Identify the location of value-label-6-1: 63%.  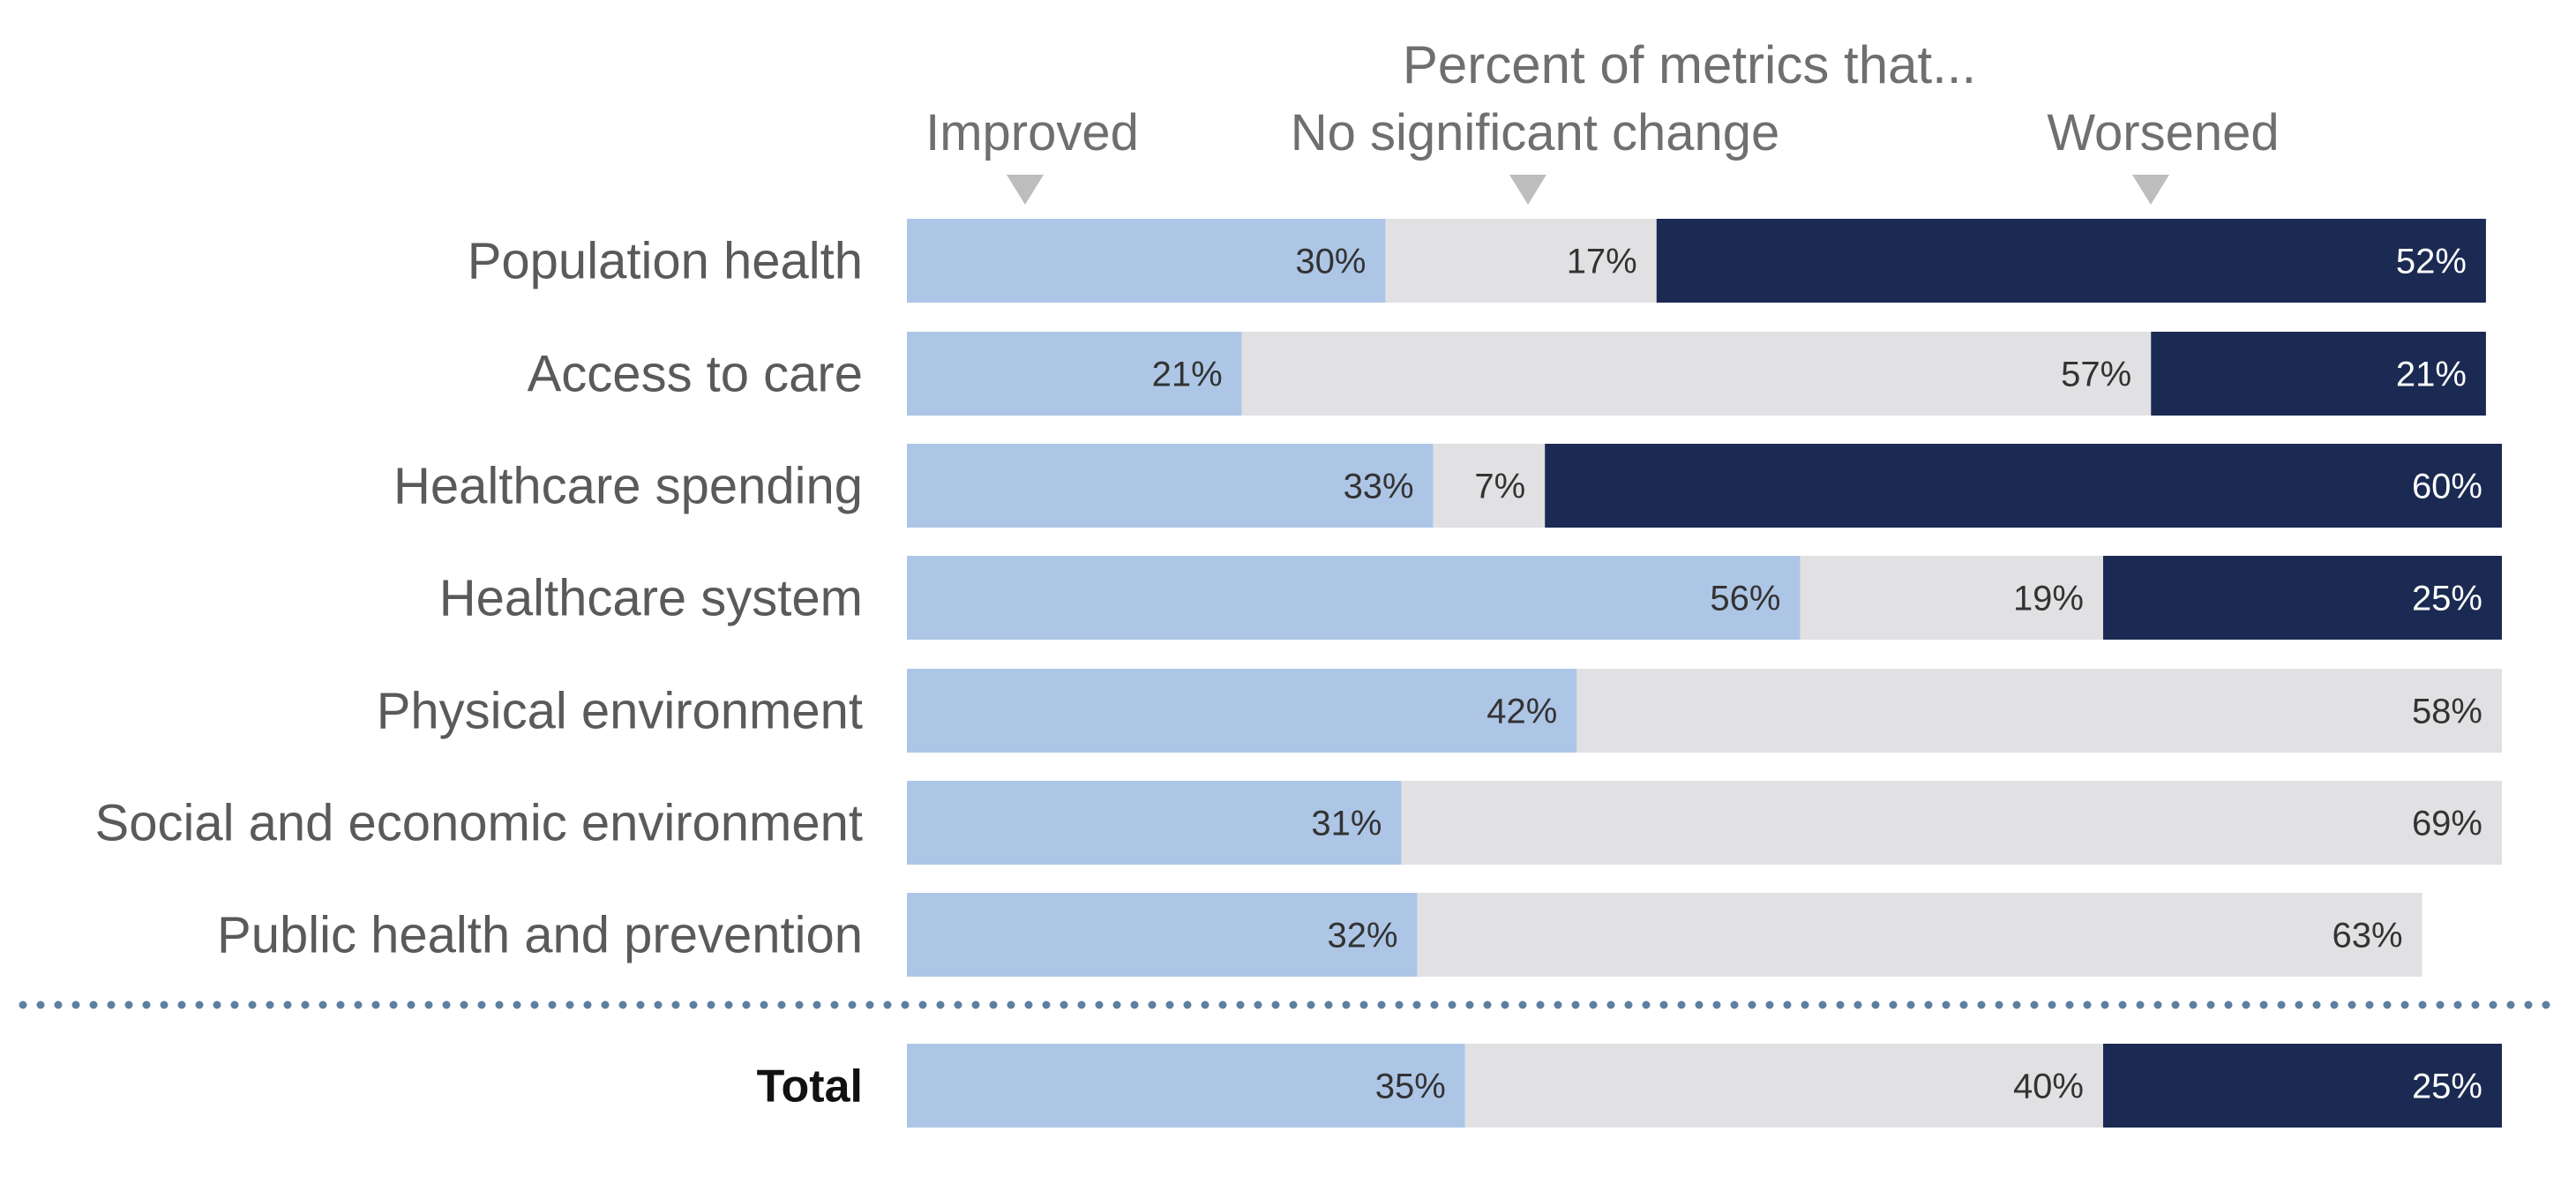
(2368, 936).